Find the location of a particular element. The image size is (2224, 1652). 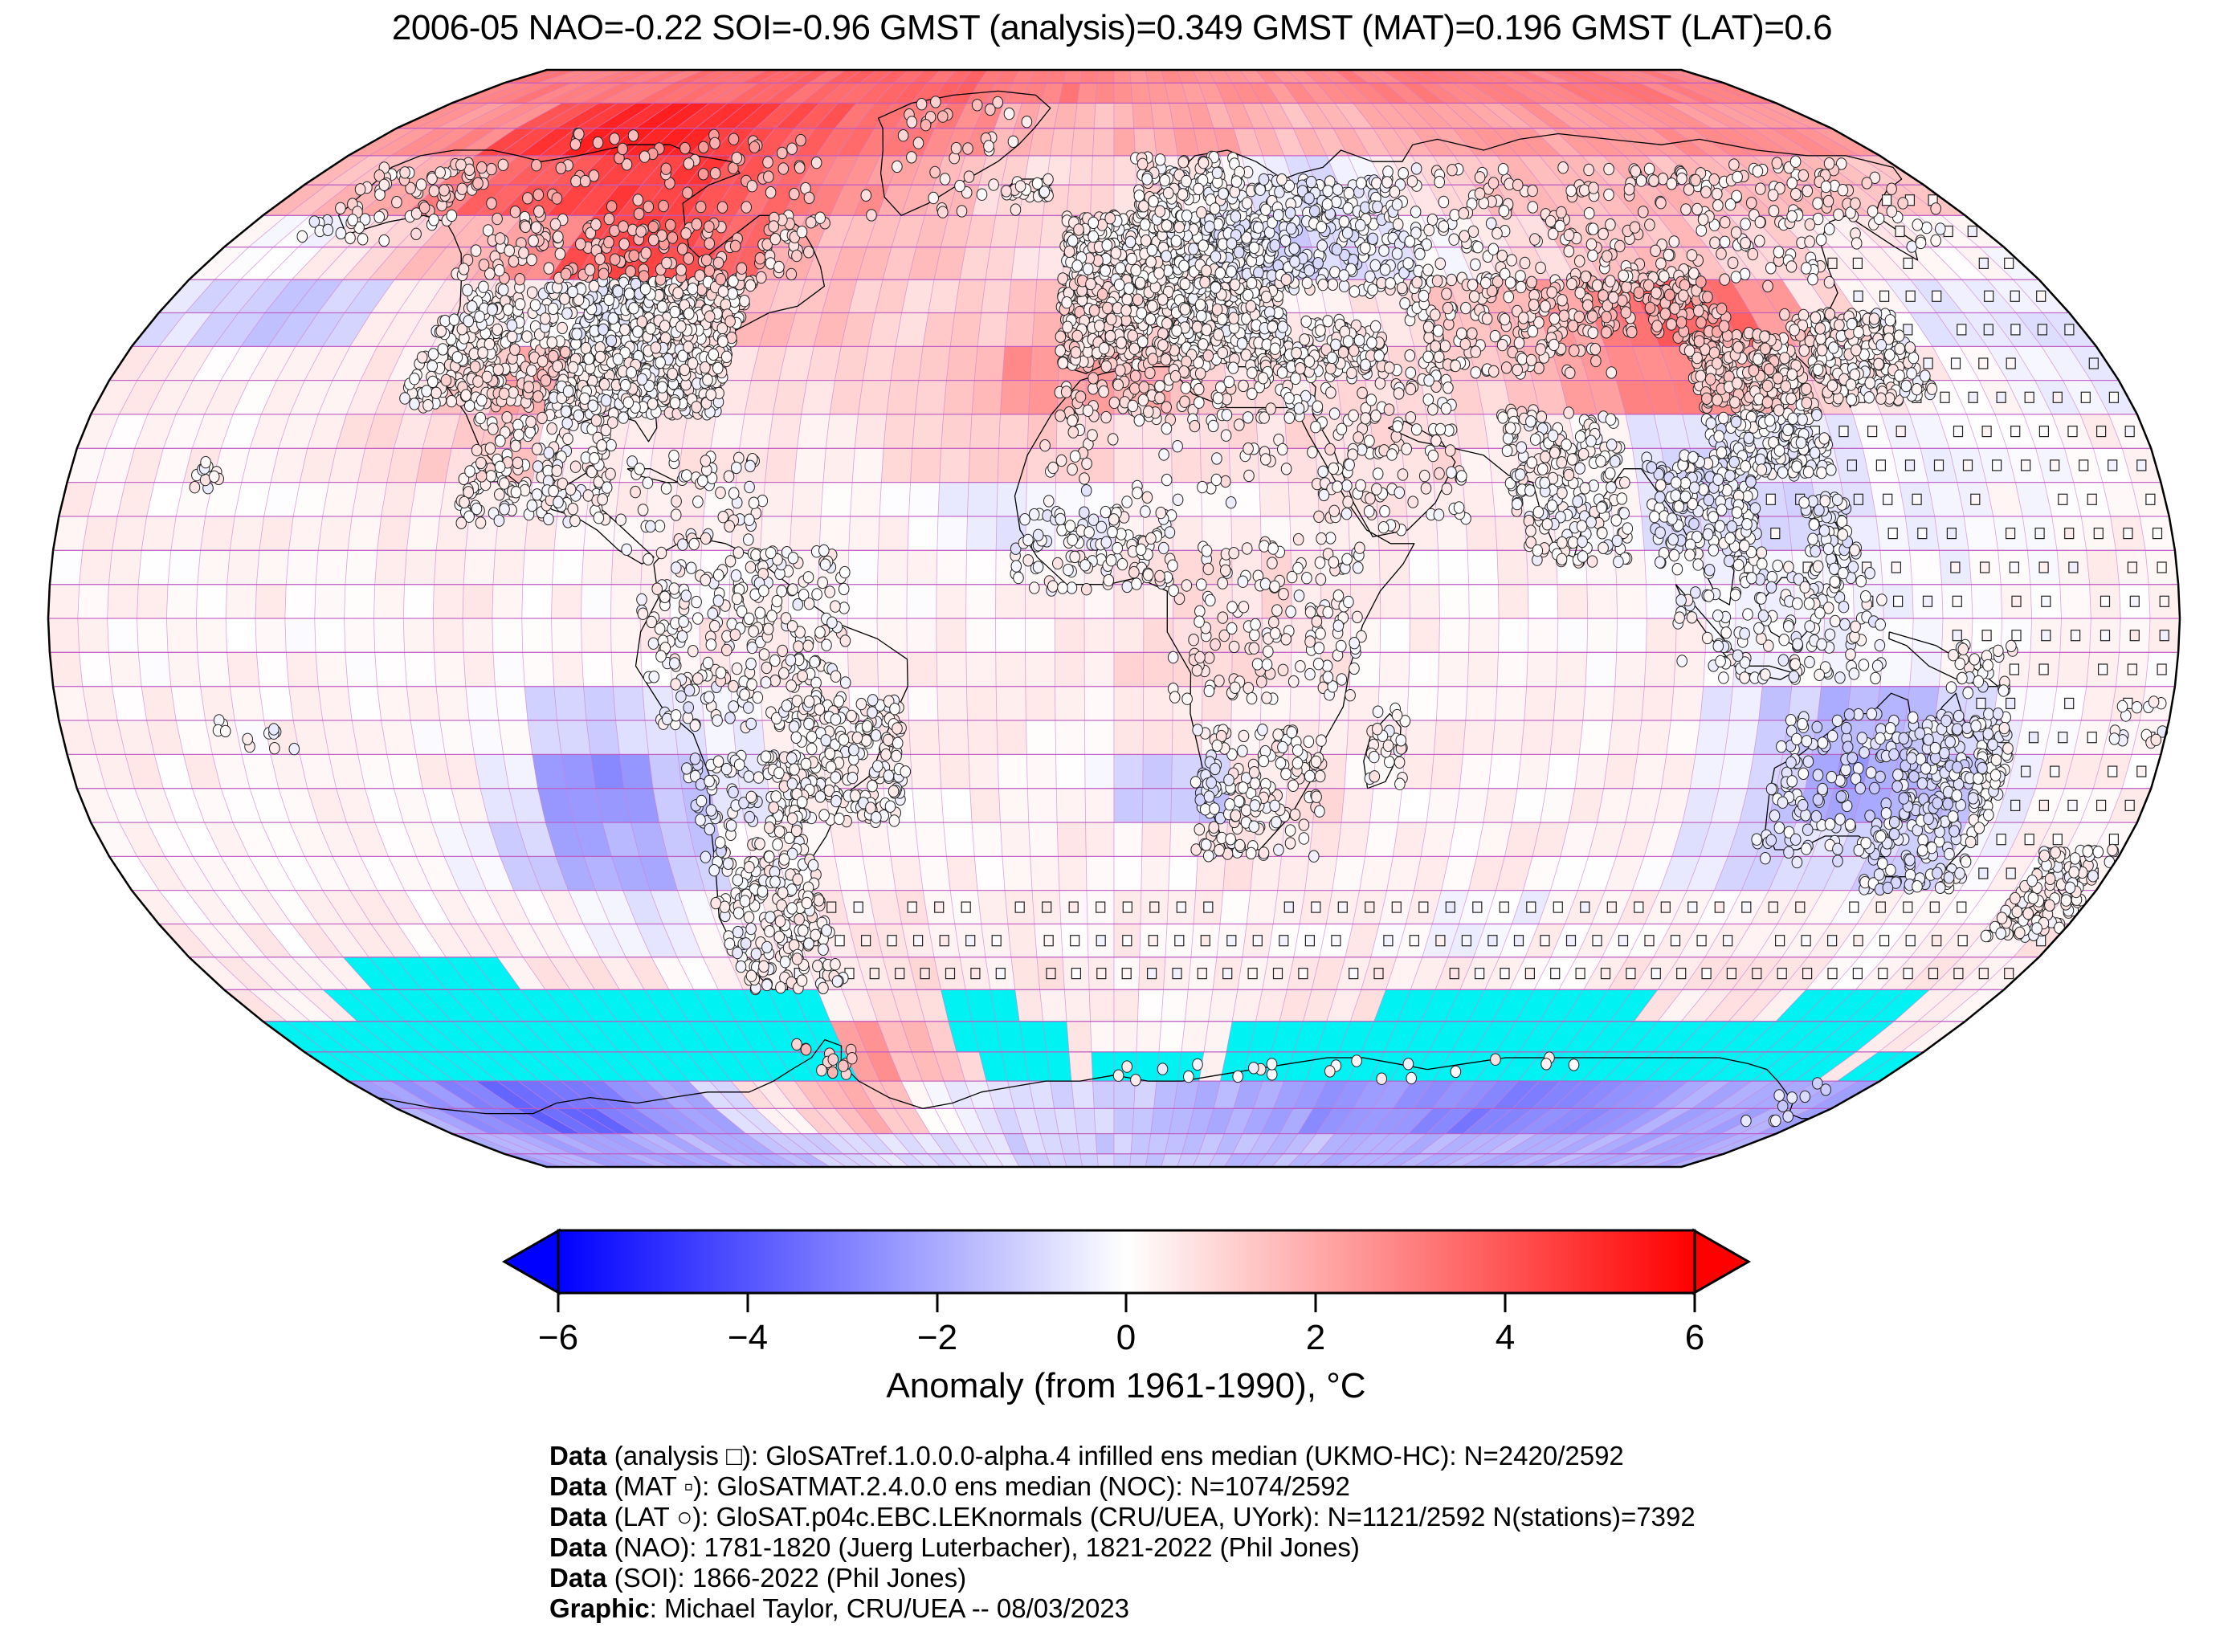

coastline-greenland is located at coordinates (964, 153).